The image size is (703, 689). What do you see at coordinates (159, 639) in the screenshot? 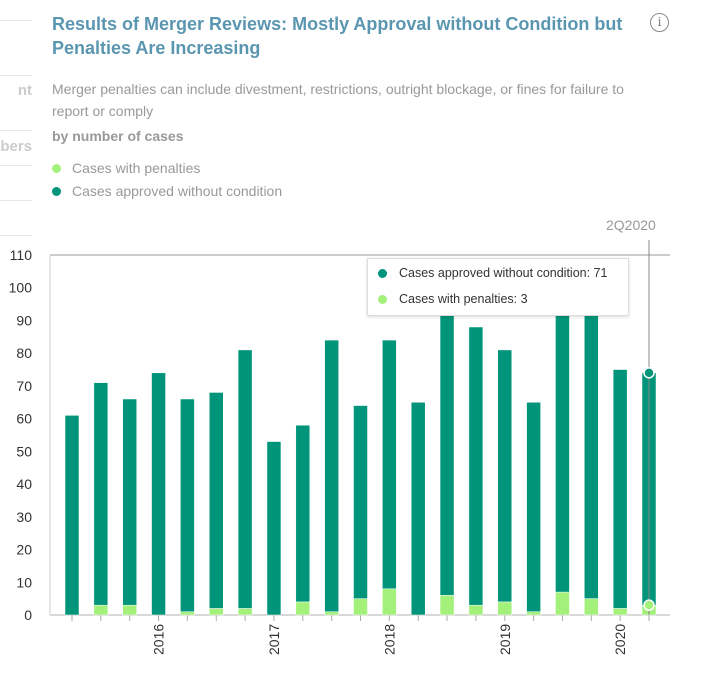
I see `x-tick-label: 2016` at bounding box center [159, 639].